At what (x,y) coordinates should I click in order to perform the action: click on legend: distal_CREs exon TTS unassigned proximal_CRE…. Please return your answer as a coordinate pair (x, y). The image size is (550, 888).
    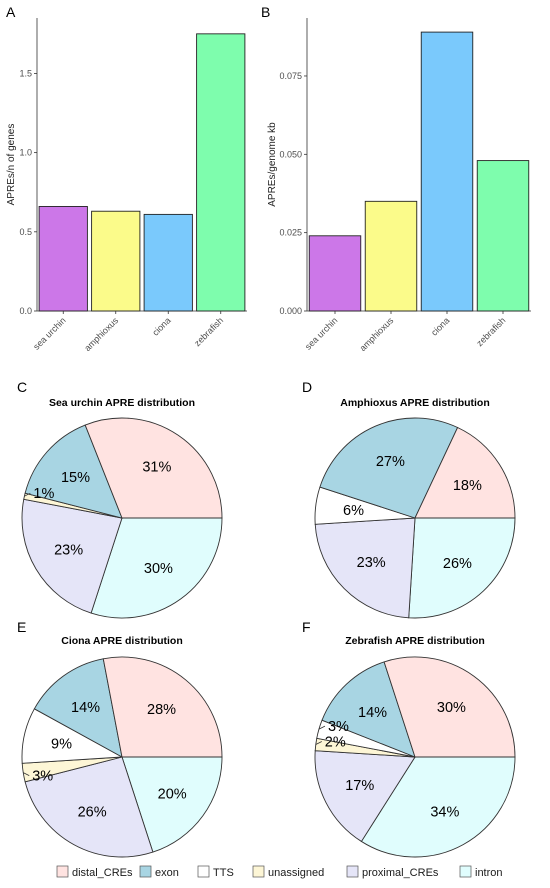
    Looking at the image, I should click on (279, 872).